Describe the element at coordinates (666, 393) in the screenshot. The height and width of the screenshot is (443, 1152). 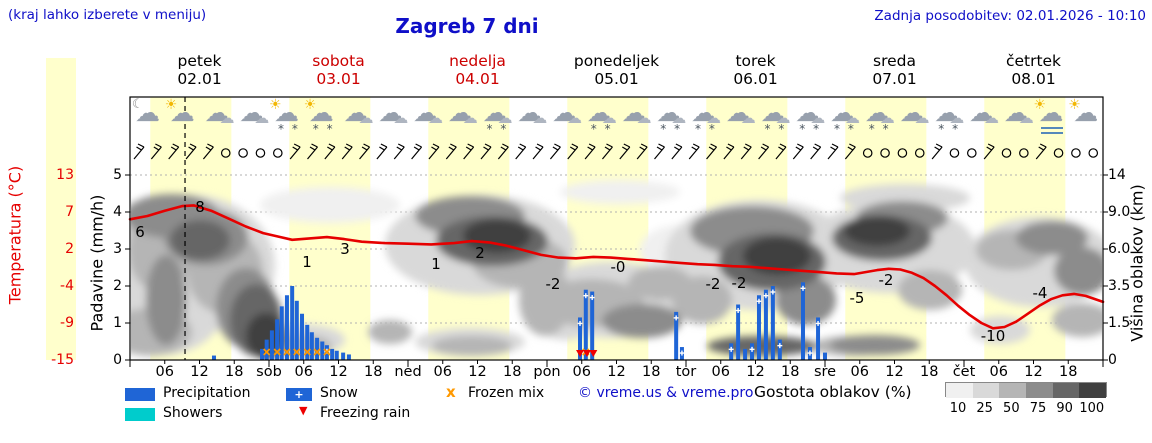
I see `copyright-link: © vreme.us & vreme.pro` at that location.